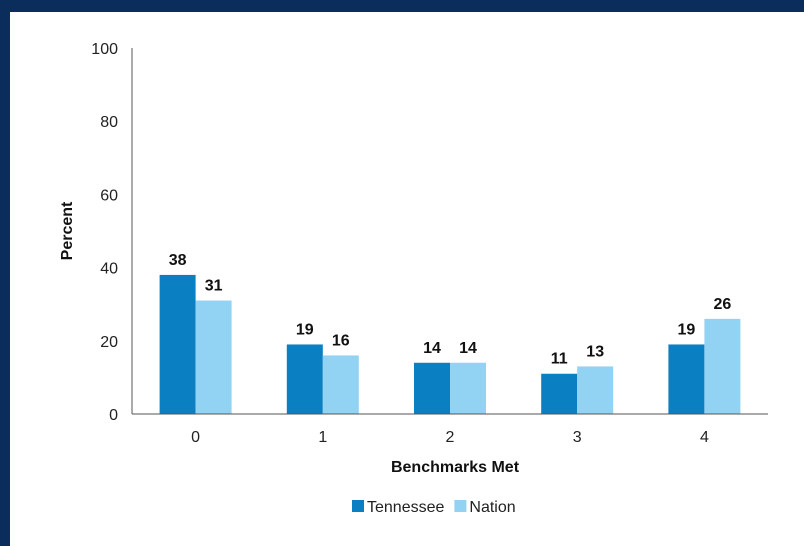  Describe the element at coordinates (468, 348) in the screenshot. I see `data-label-nation-2: 14` at that location.